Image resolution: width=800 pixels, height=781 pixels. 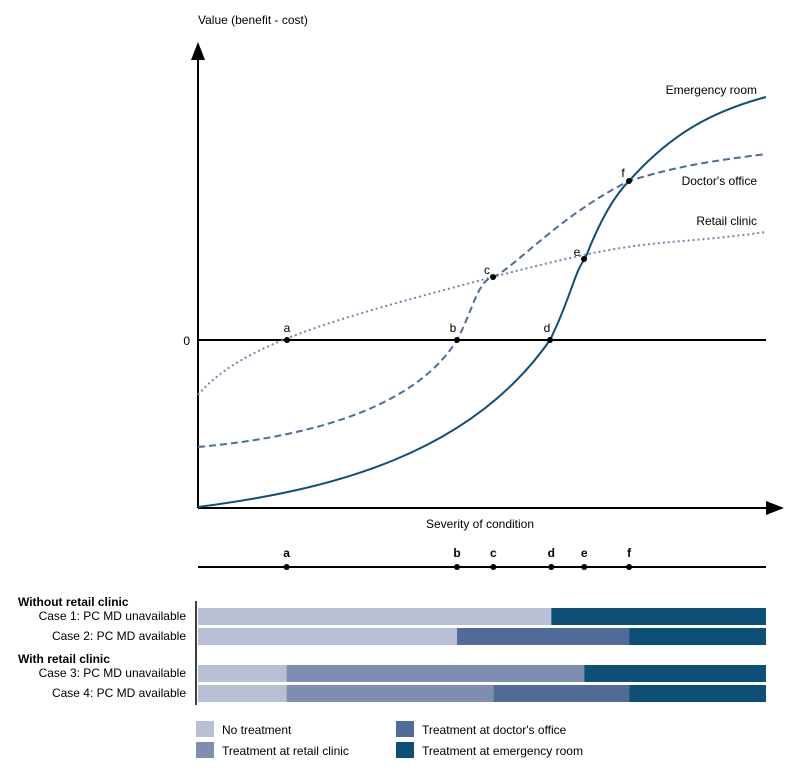 What do you see at coordinates (390, 693) in the screenshot?
I see `case-4-segment-retail` at bounding box center [390, 693].